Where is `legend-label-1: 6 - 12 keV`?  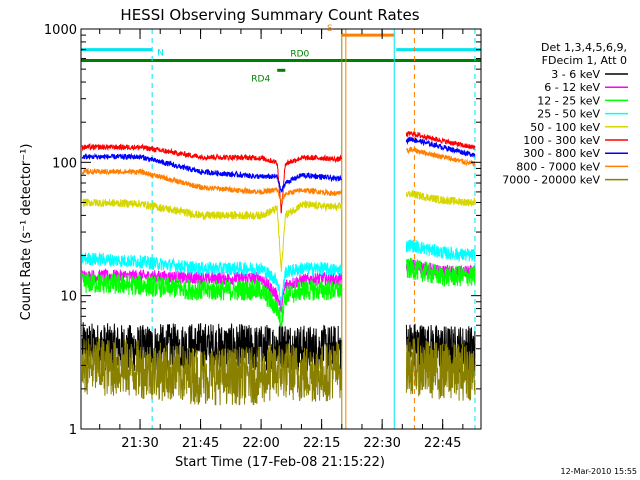
legend-label-1: 6 - 12 keV is located at coordinates (572, 87).